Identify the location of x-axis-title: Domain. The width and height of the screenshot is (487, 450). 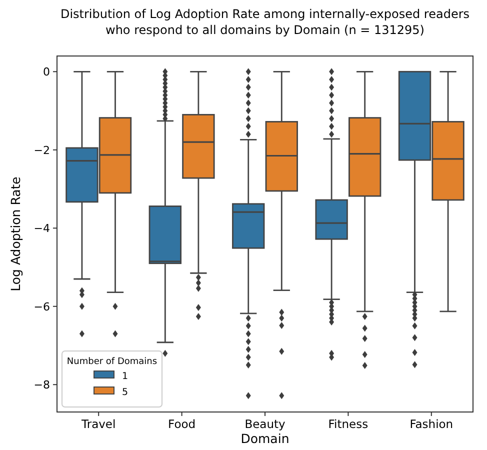
(265, 438).